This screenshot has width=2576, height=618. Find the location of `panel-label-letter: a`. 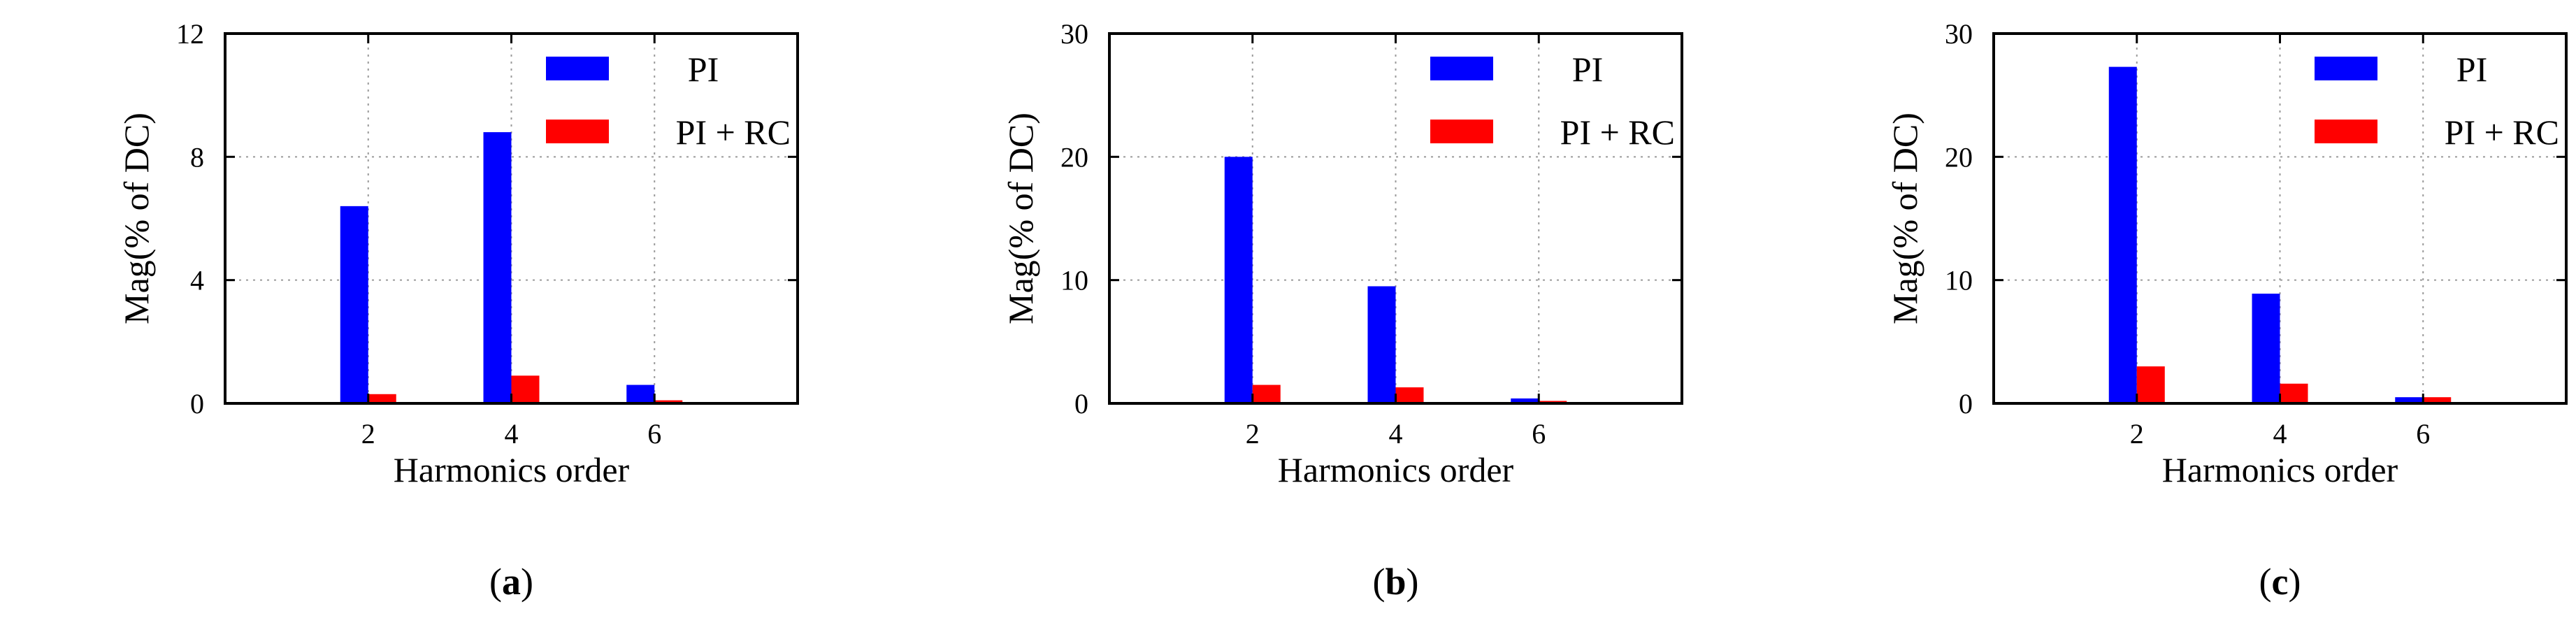

panel-label-letter: a is located at coordinates (511, 582).